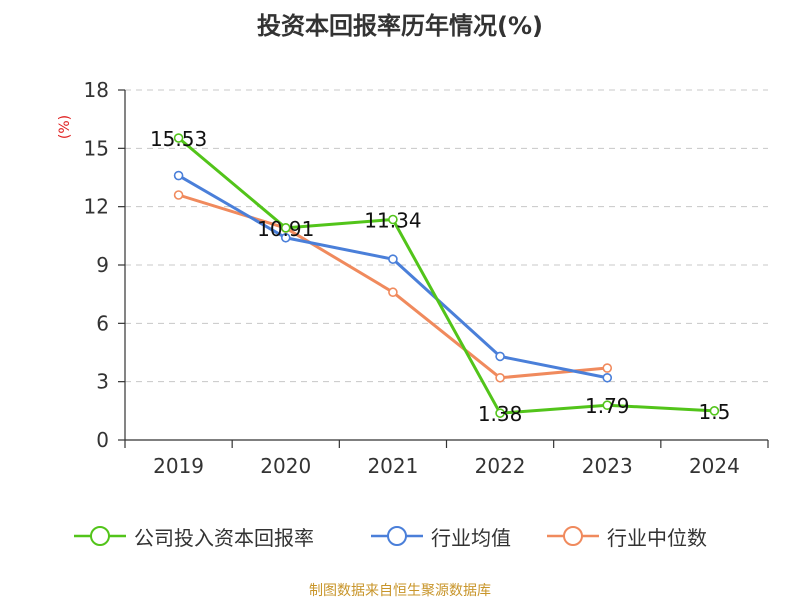  I want to click on source-note: 制图数据来自恒生聚源数据库, so click(400, 591).